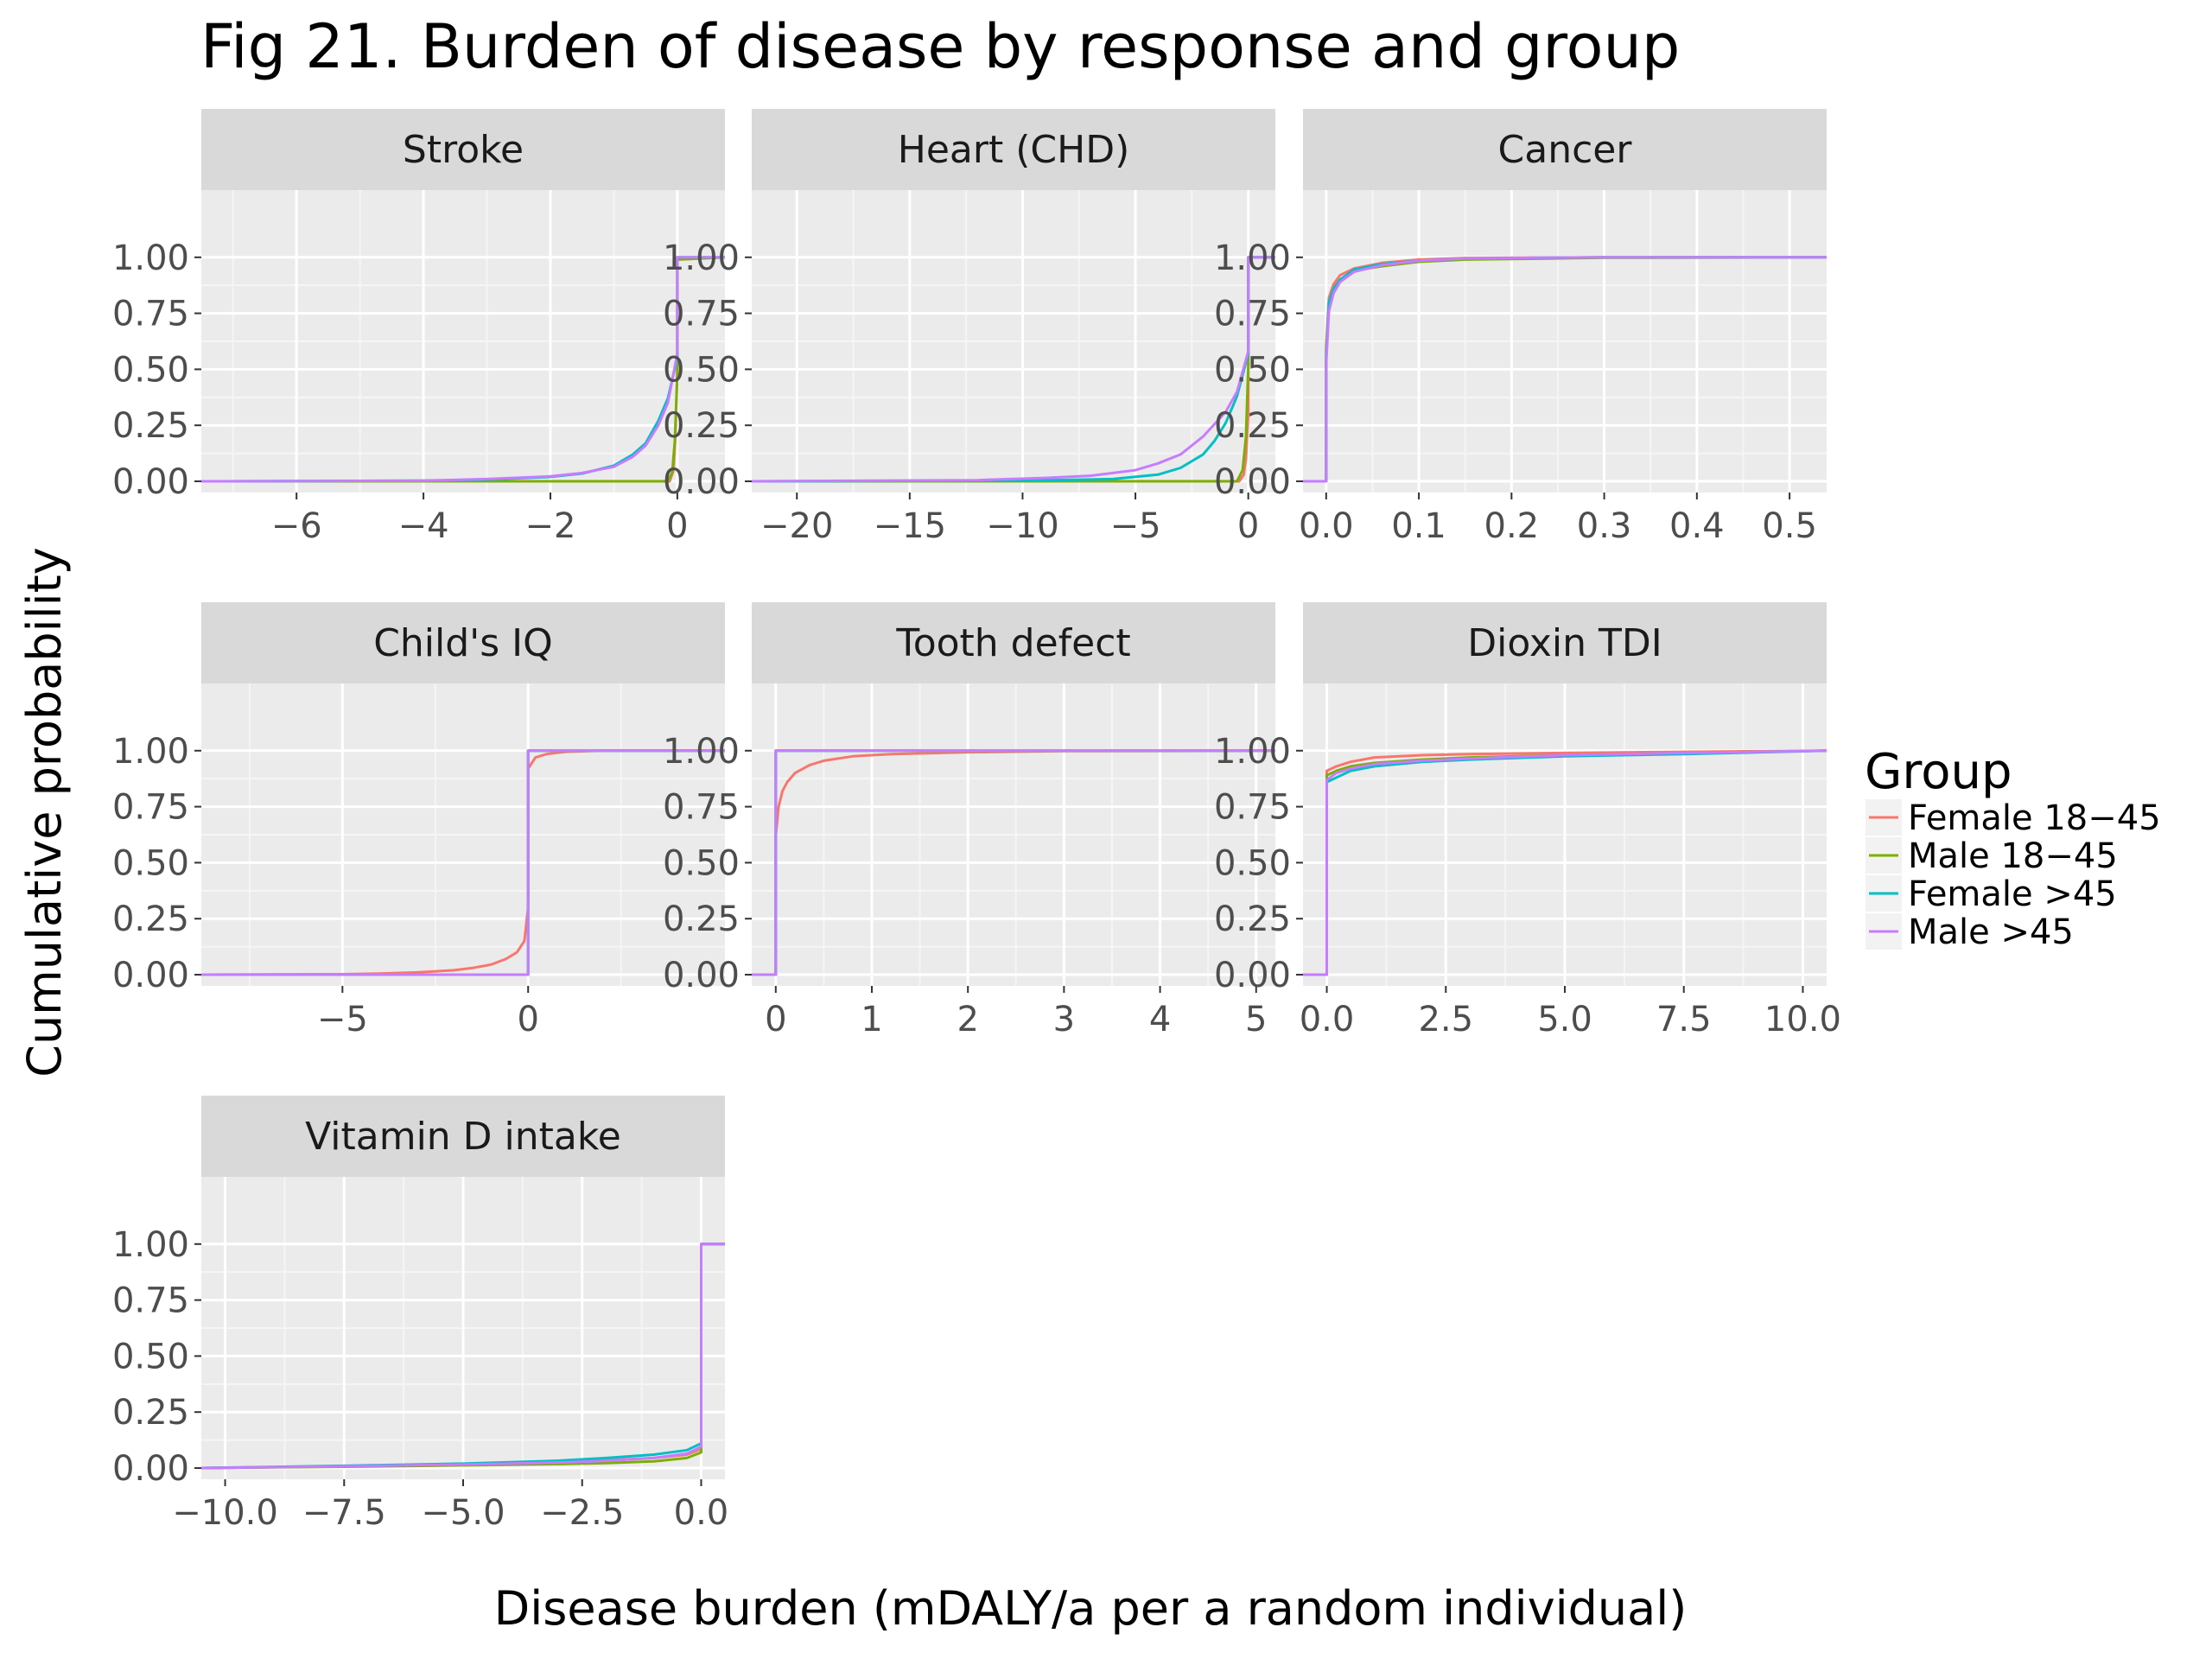 This screenshot has width=2212, height=1659. What do you see at coordinates (1697, 526) in the screenshot?
I see `x-tick-label: 0.4` at bounding box center [1697, 526].